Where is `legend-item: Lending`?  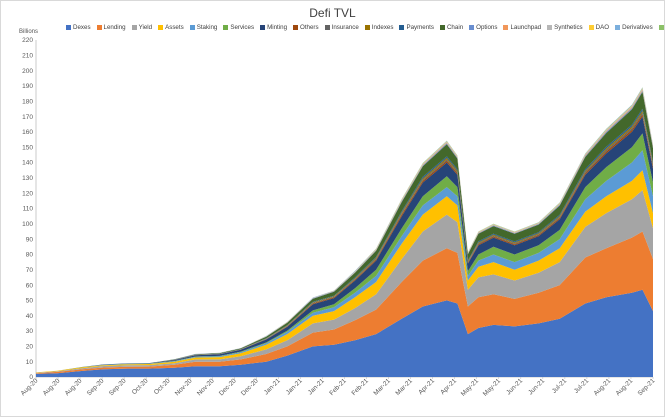 legend-item: Lending is located at coordinates (111, 27).